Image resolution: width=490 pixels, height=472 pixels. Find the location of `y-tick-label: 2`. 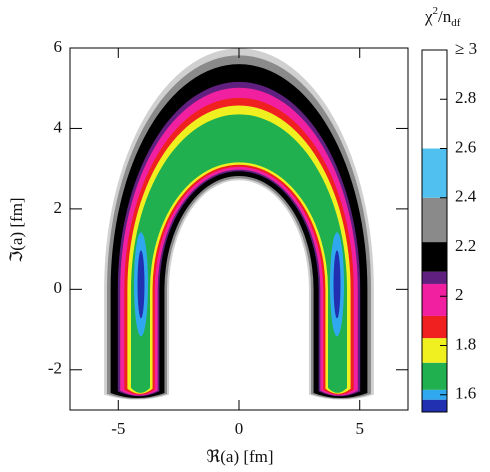

y-tick-label: 2 is located at coordinates (58, 207).